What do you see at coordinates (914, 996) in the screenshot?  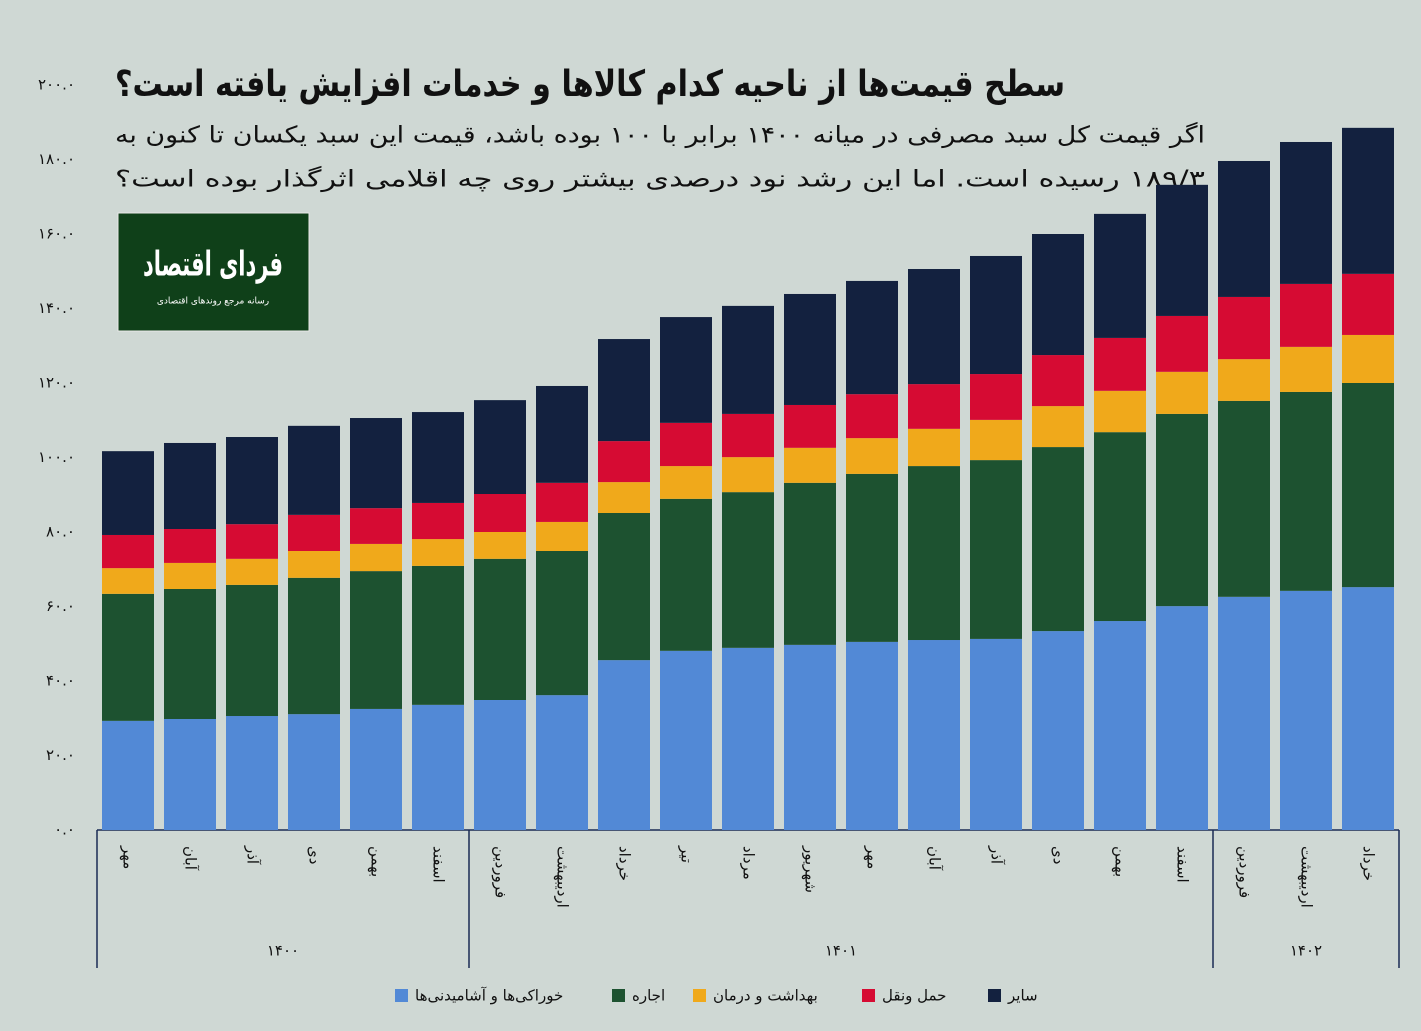 I see `legend-label: حمل ونقل` at bounding box center [914, 996].